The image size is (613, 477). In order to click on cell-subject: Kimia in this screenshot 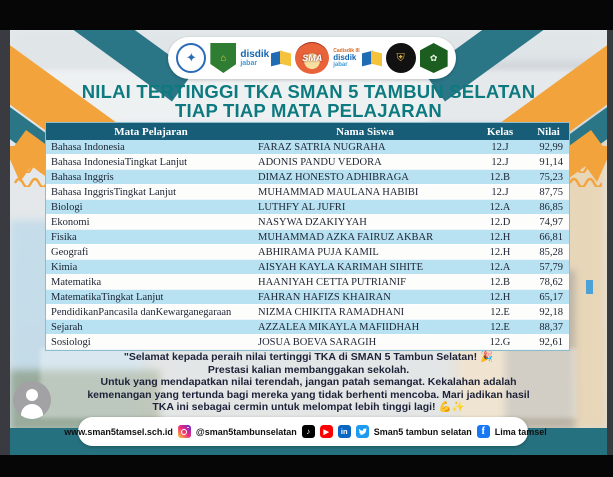, I will do `click(64, 267)`.